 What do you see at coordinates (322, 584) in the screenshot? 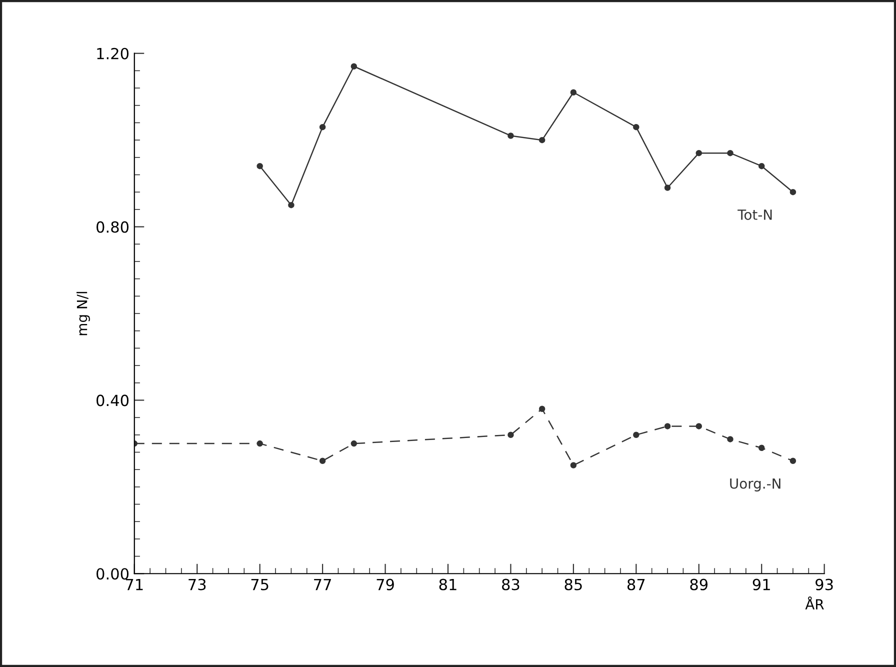
I see `x-tick-label: 77` at bounding box center [322, 584].